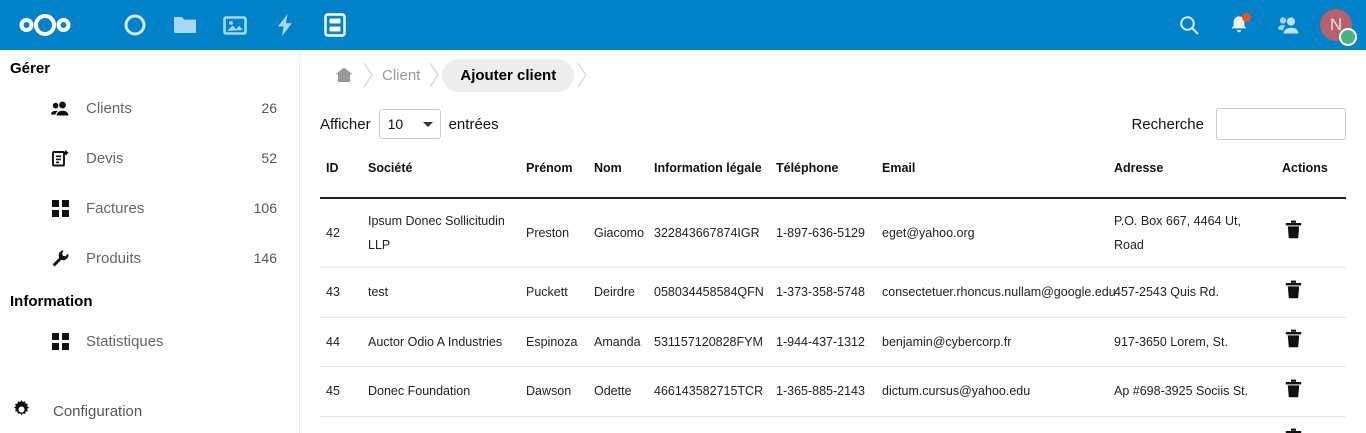 The image size is (1366, 433). Describe the element at coordinates (345, 124) in the screenshot. I see `entries-prefix-label: Afficher` at that location.